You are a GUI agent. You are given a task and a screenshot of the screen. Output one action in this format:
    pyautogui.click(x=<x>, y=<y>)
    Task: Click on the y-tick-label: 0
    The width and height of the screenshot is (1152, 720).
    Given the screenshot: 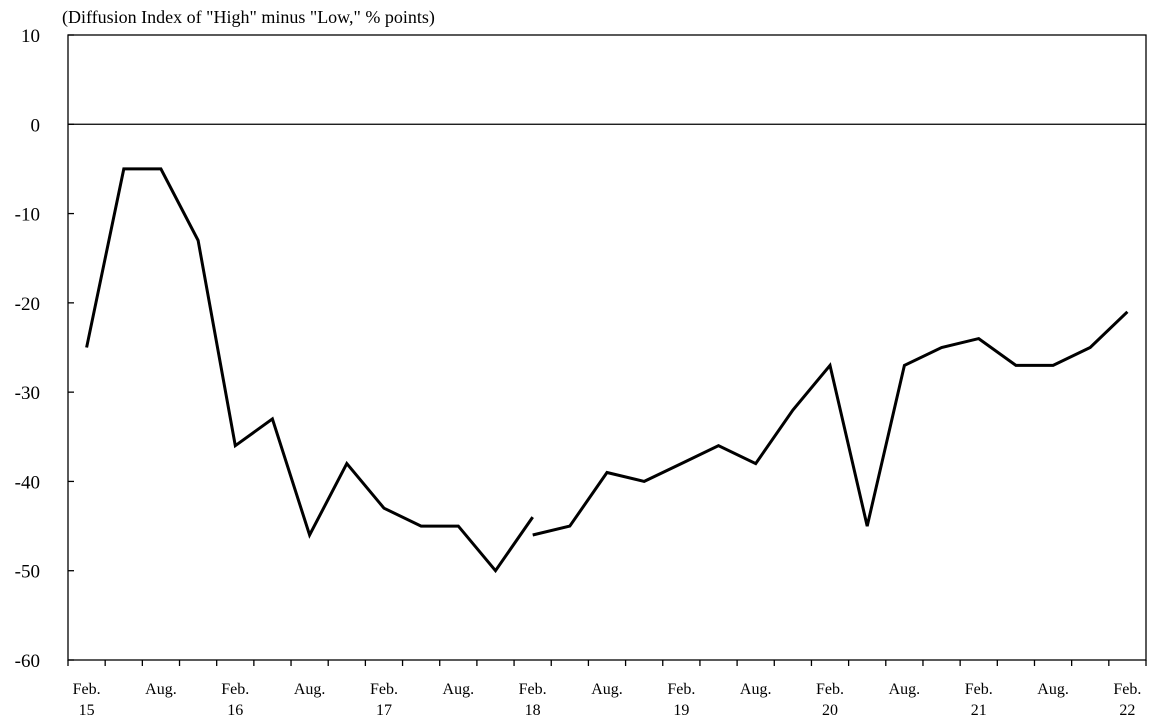 What is the action you would take?
    pyautogui.click(x=36, y=125)
    